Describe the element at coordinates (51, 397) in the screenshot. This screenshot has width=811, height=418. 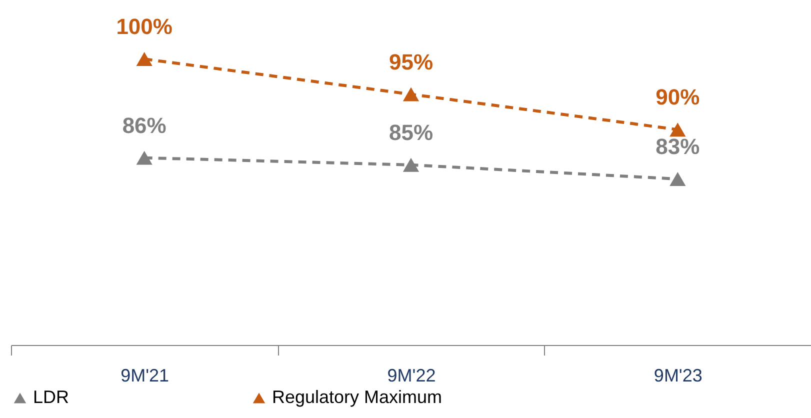
I see `legend-label: LDR` at that location.